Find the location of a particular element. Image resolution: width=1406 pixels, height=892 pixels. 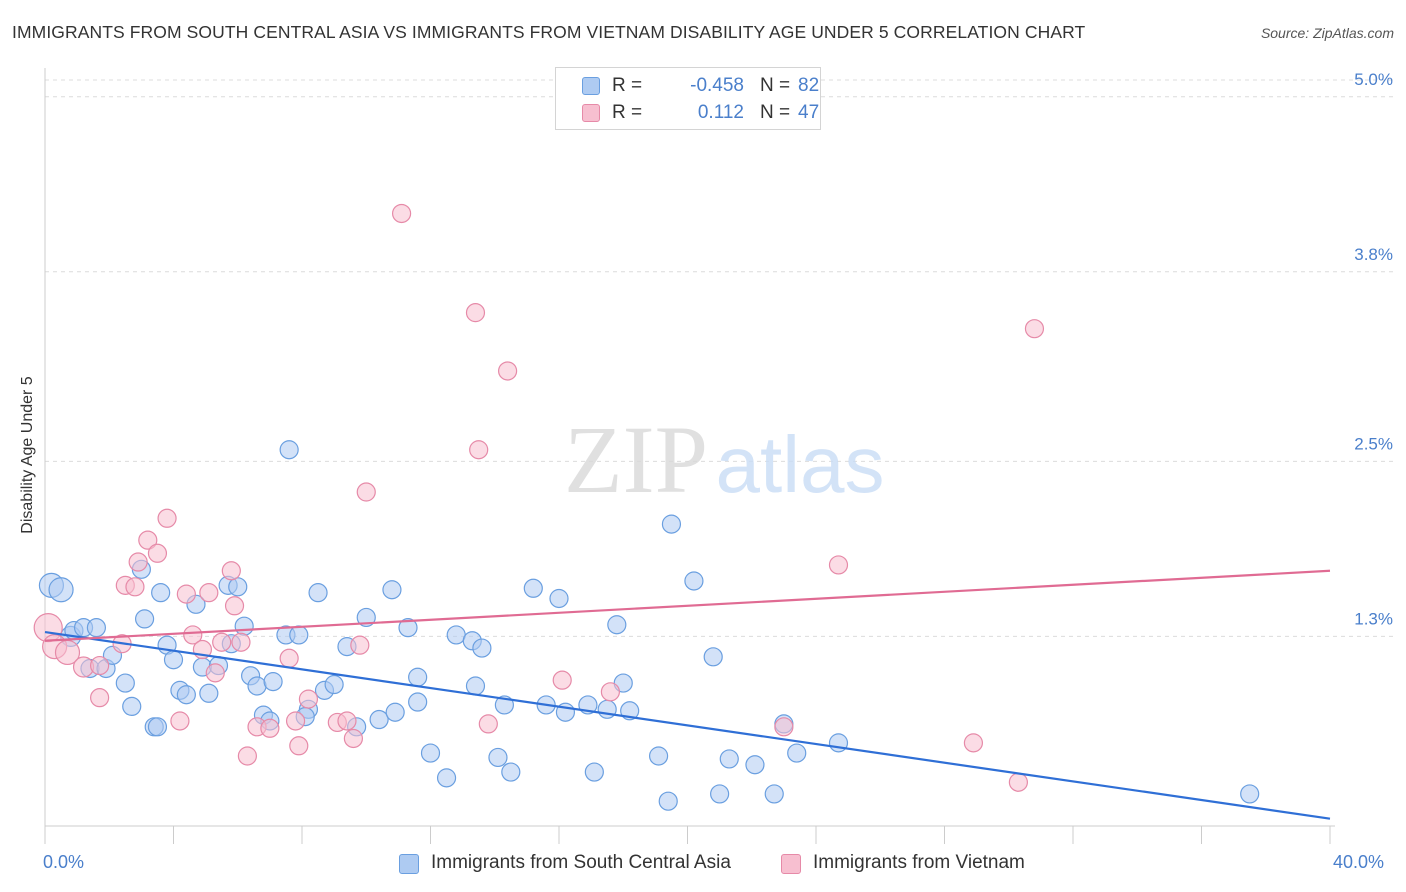

legend-n-value: 47 is located at coordinates (809, 112).